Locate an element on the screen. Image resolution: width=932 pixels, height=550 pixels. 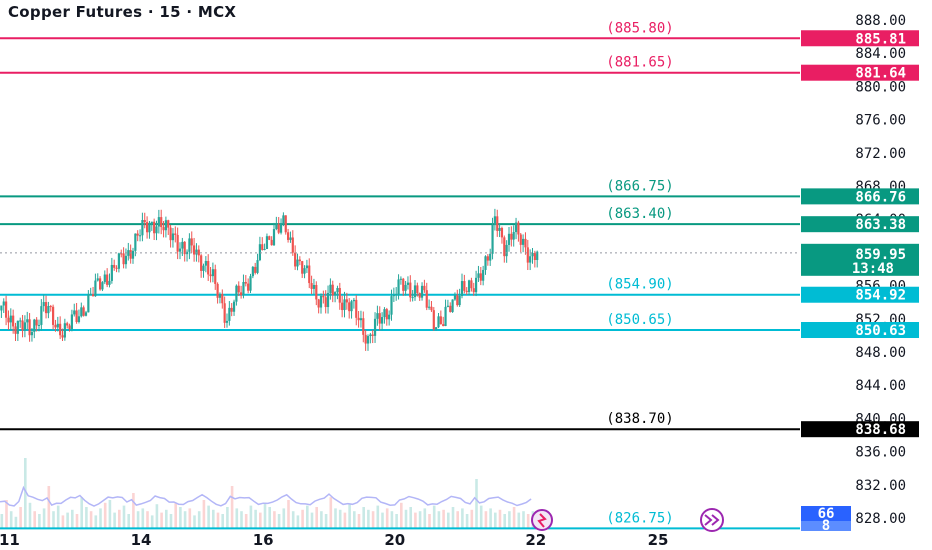
x-tick-label: 25 is located at coordinates (658, 540).